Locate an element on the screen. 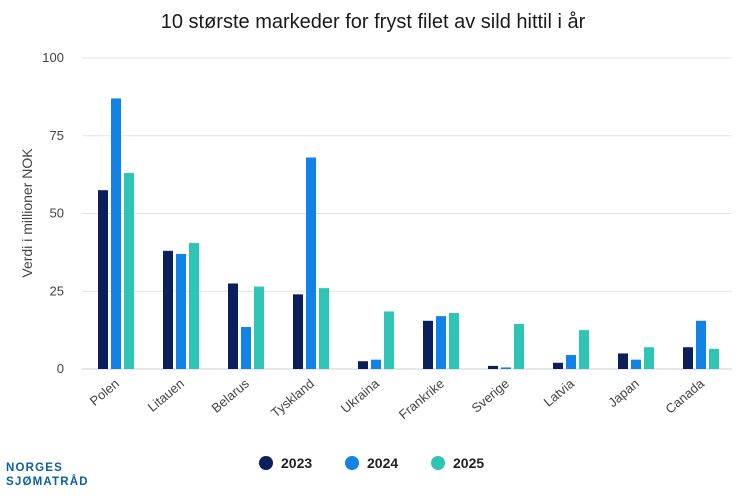 Image resolution: width=746 pixels, height=497 pixels. bar-2023-ukraina is located at coordinates (363, 365).